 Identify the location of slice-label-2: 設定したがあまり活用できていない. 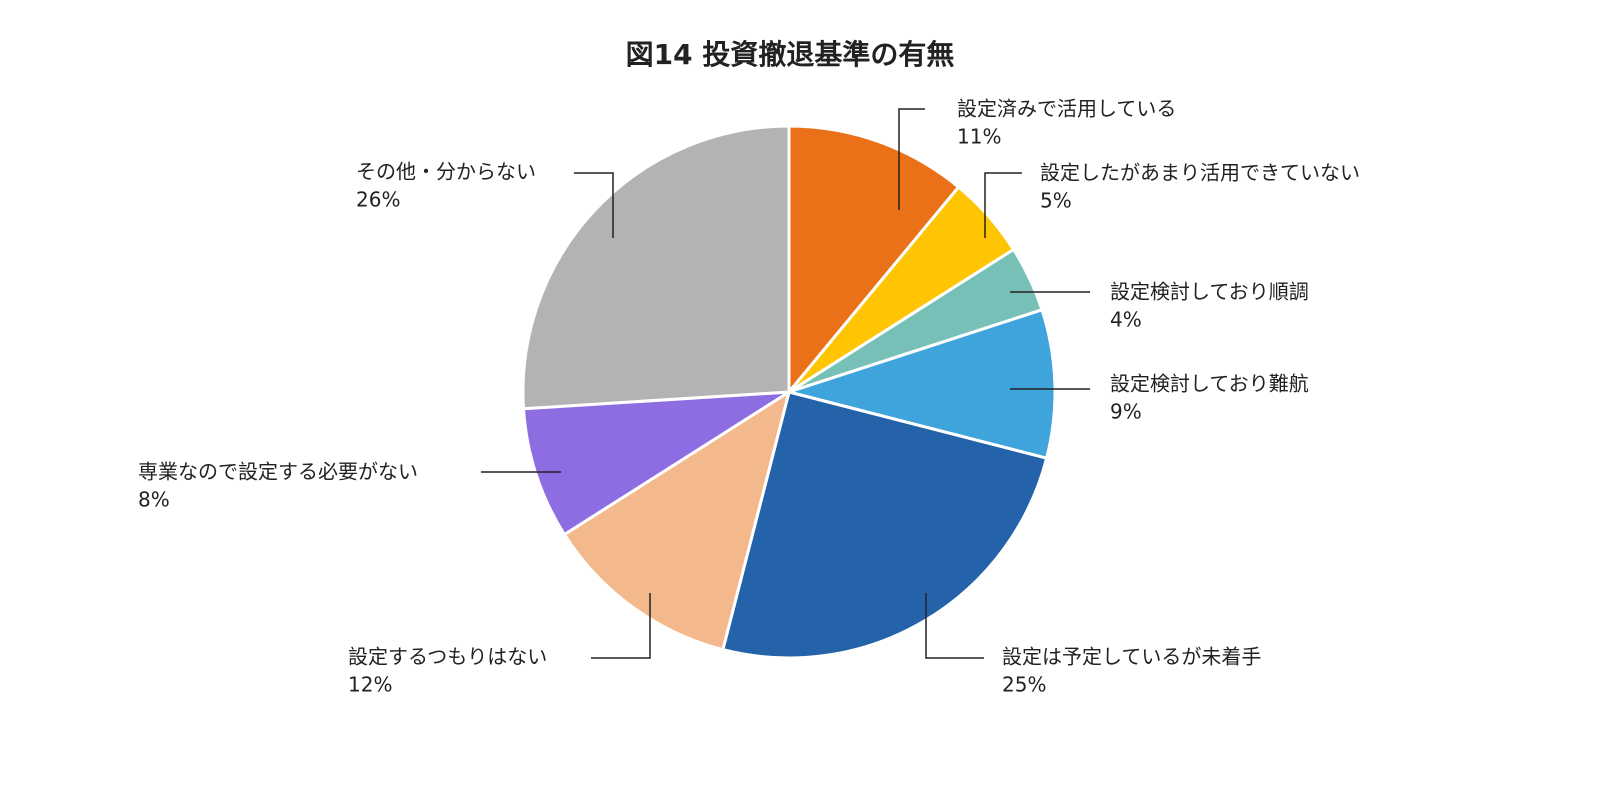
(1200, 173).